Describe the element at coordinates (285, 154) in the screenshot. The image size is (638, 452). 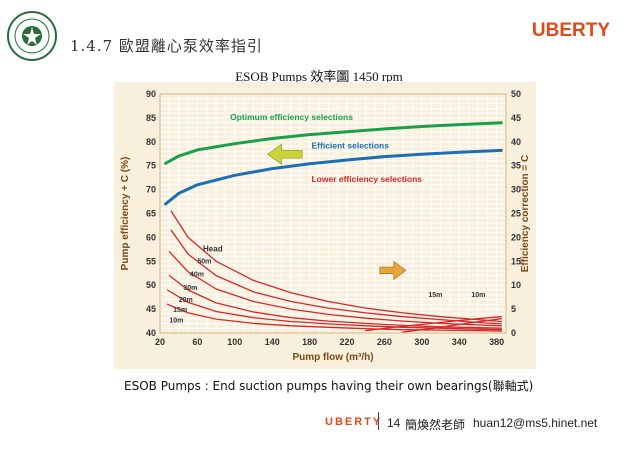
I see `left-arrow-icon` at that location.